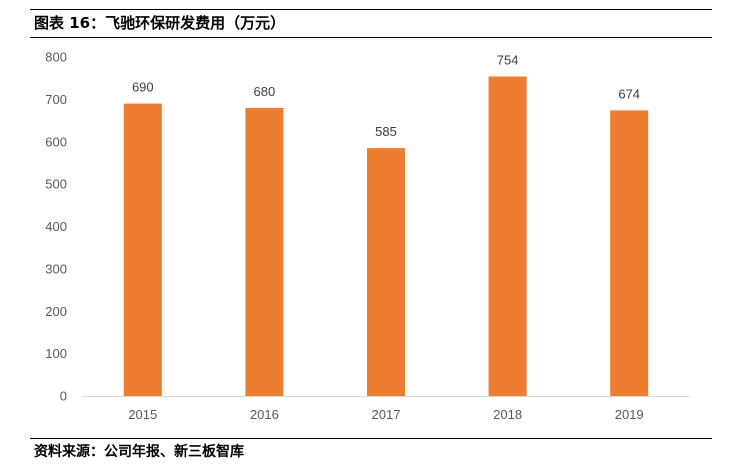 This screenshot has width=732, height=465. What do you see at coordinates (386, 131) in the screenshot?
I see `data-label: 585` at bounding box center [386, 131].